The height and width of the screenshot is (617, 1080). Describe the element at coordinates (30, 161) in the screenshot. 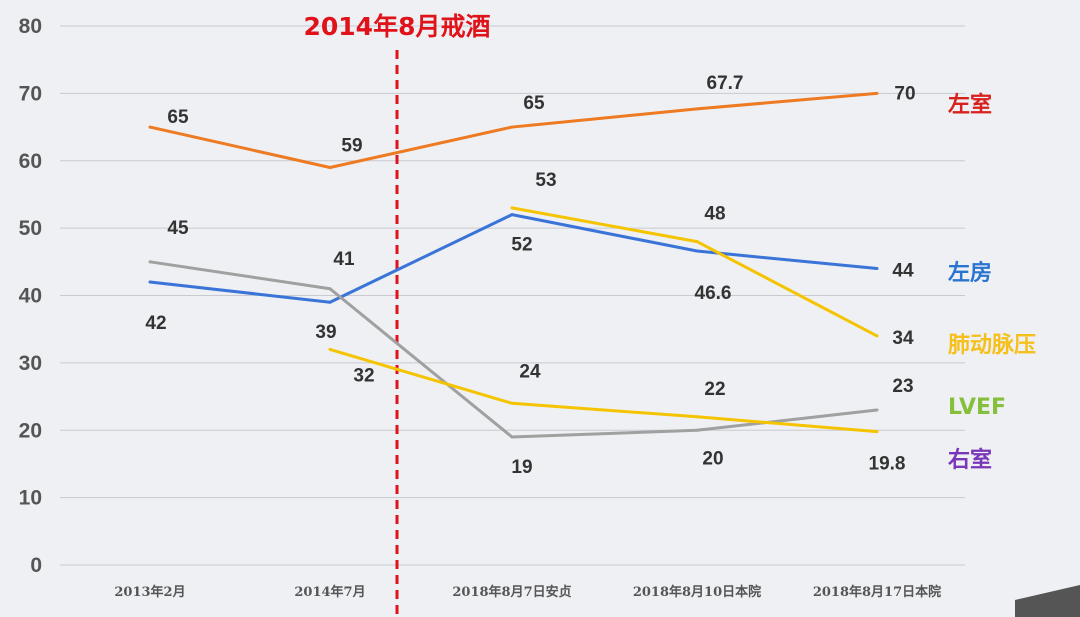

I see `y-tick-label: 60` at that location.